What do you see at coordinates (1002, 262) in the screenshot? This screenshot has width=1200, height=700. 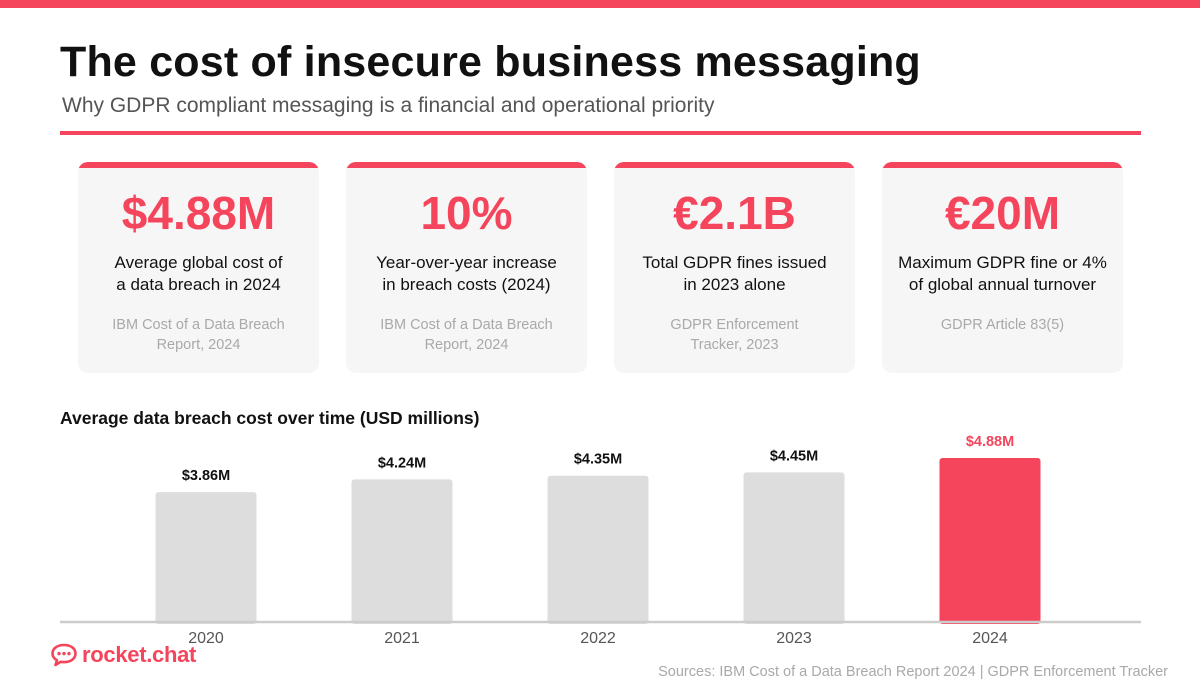 I see `stat-label-line: Maximum GDPR fine or 4%` at bounding box center [1002, 262].